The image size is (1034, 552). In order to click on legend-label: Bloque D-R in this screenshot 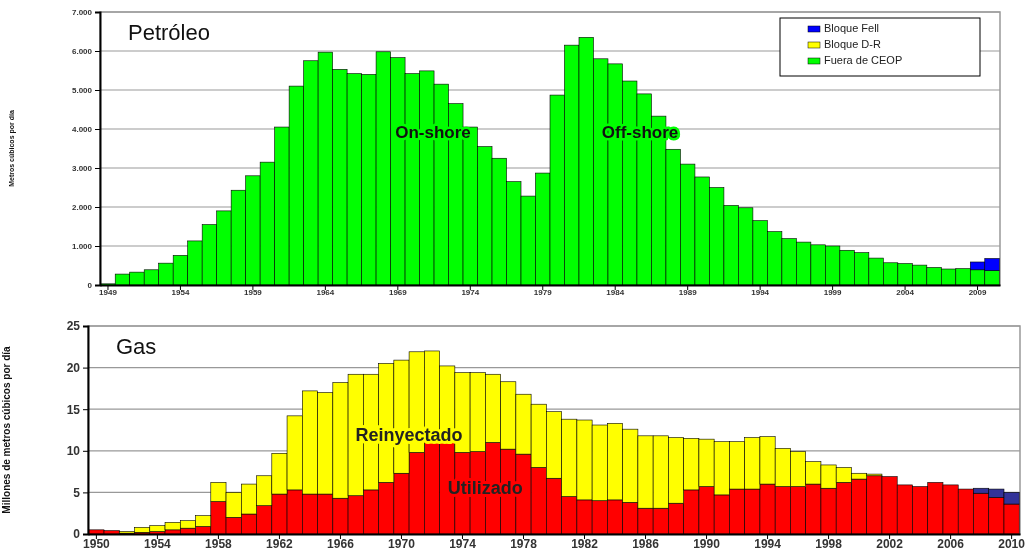, I will do `click(852, 44)`.